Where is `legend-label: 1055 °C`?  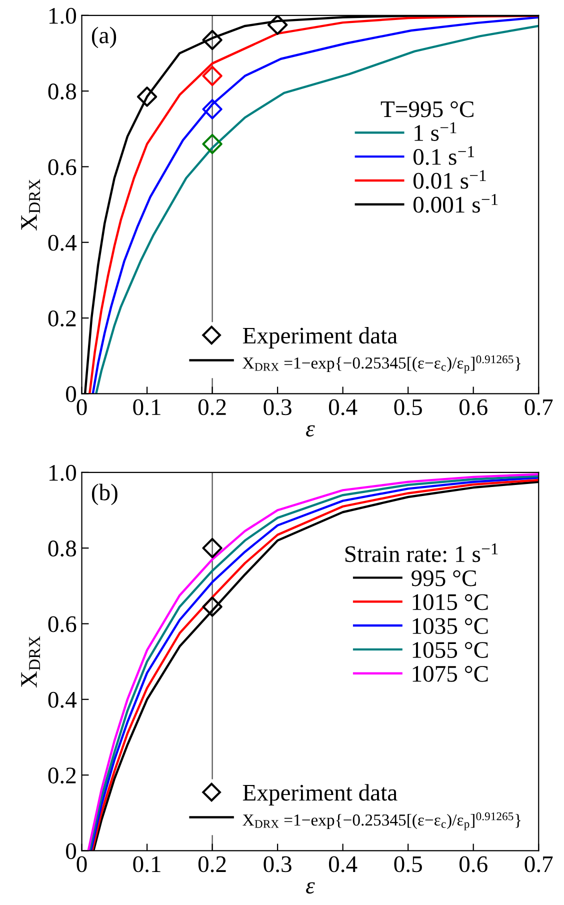 legend-label: 1055 °C is located at coordinates (450, 650).